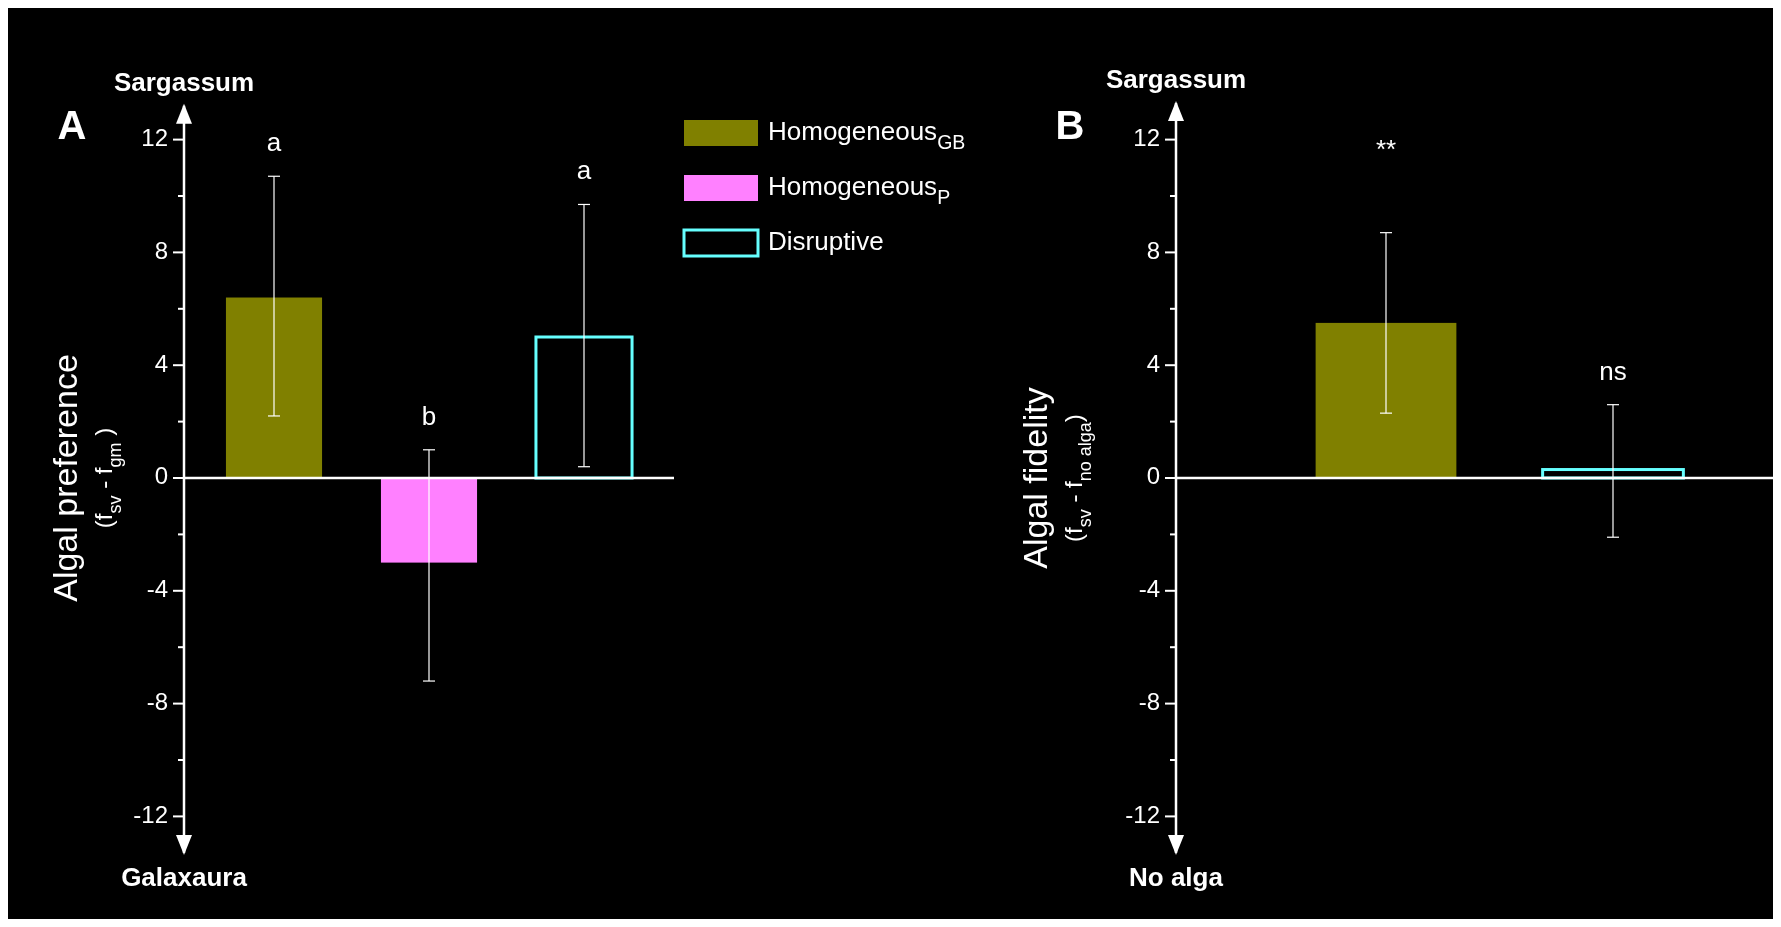  I want to click on annotation: b, so click(429, 415).